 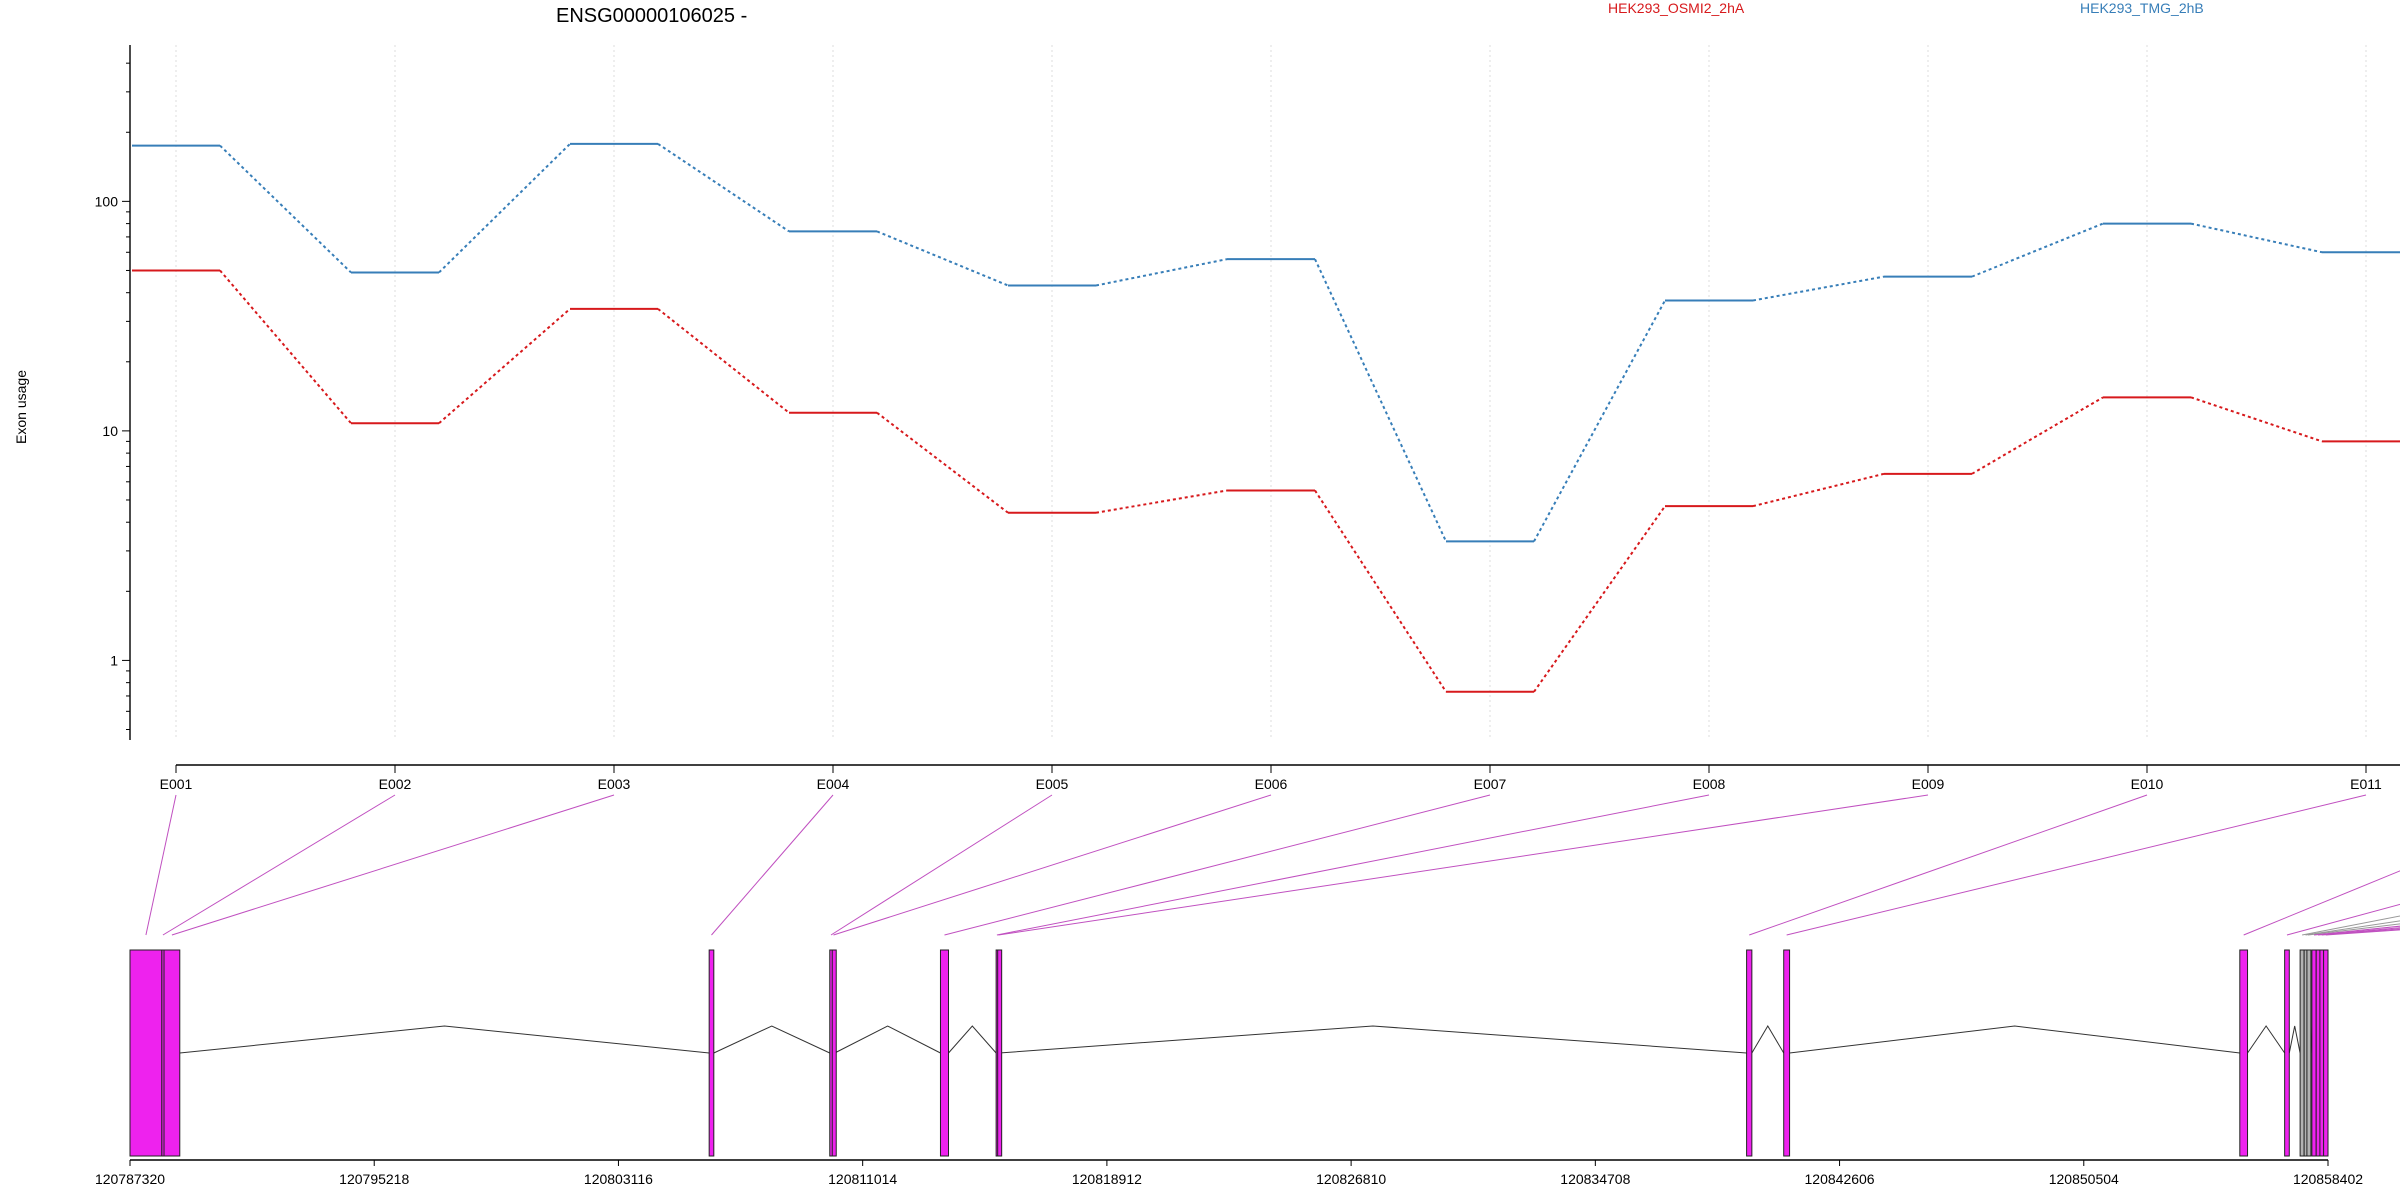 I want to click on y-axis-label: Exon usage, so click(x=21, y=407).